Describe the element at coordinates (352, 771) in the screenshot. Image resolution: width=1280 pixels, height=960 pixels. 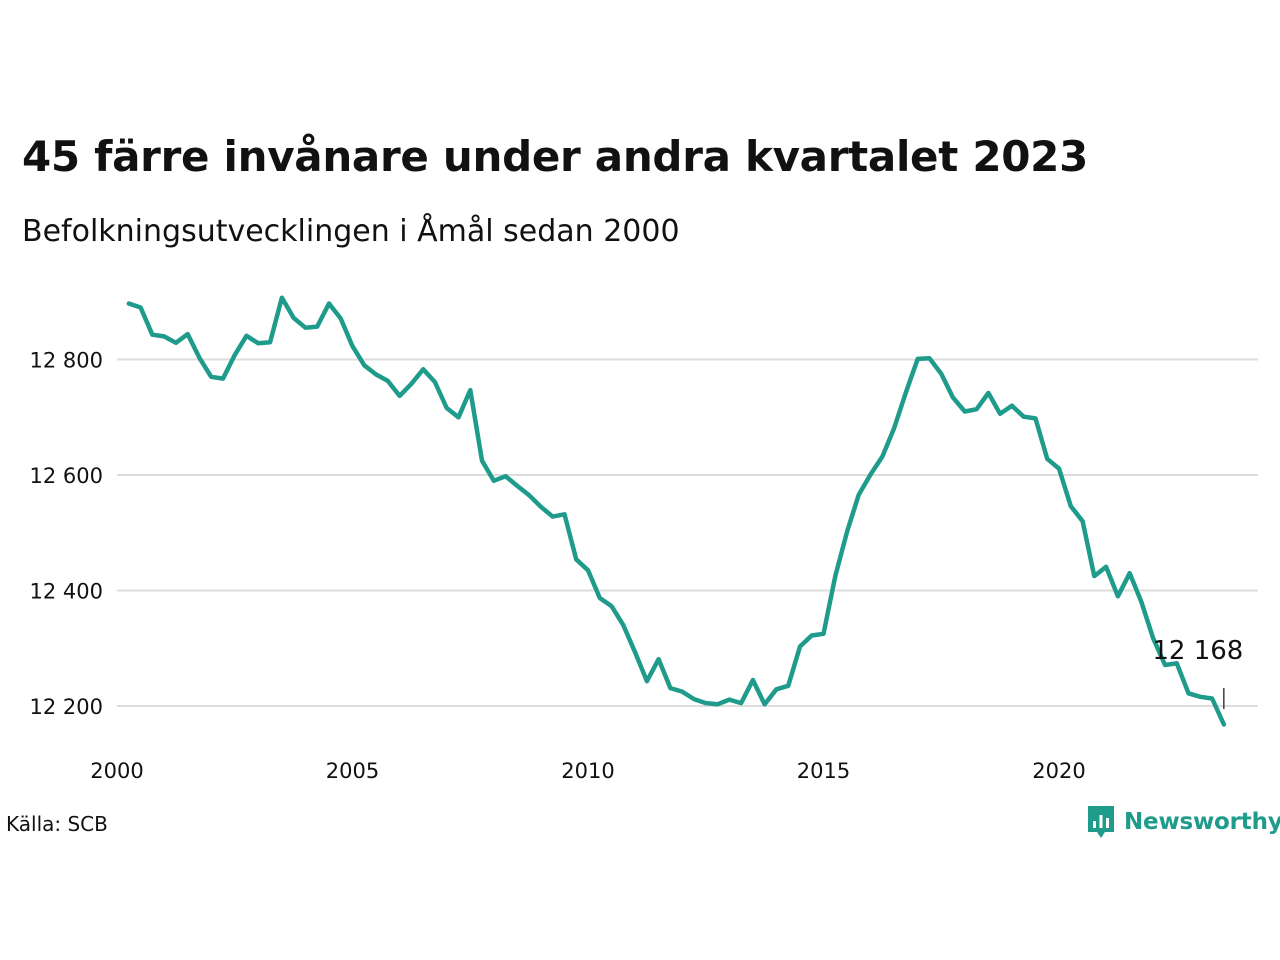
I see `x-tick-label: 2005` at that location.